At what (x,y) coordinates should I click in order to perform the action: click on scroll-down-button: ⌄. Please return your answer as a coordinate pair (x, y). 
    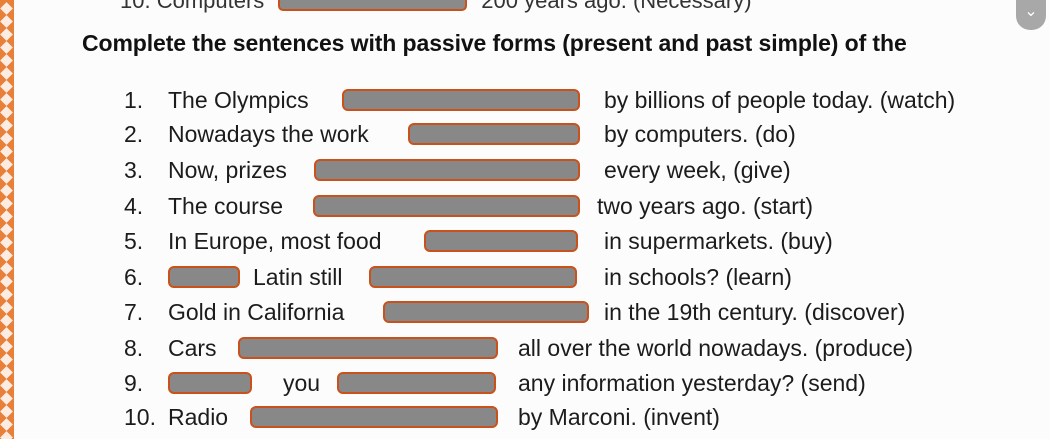
    Looking at the image, I should click on (1031, 15).